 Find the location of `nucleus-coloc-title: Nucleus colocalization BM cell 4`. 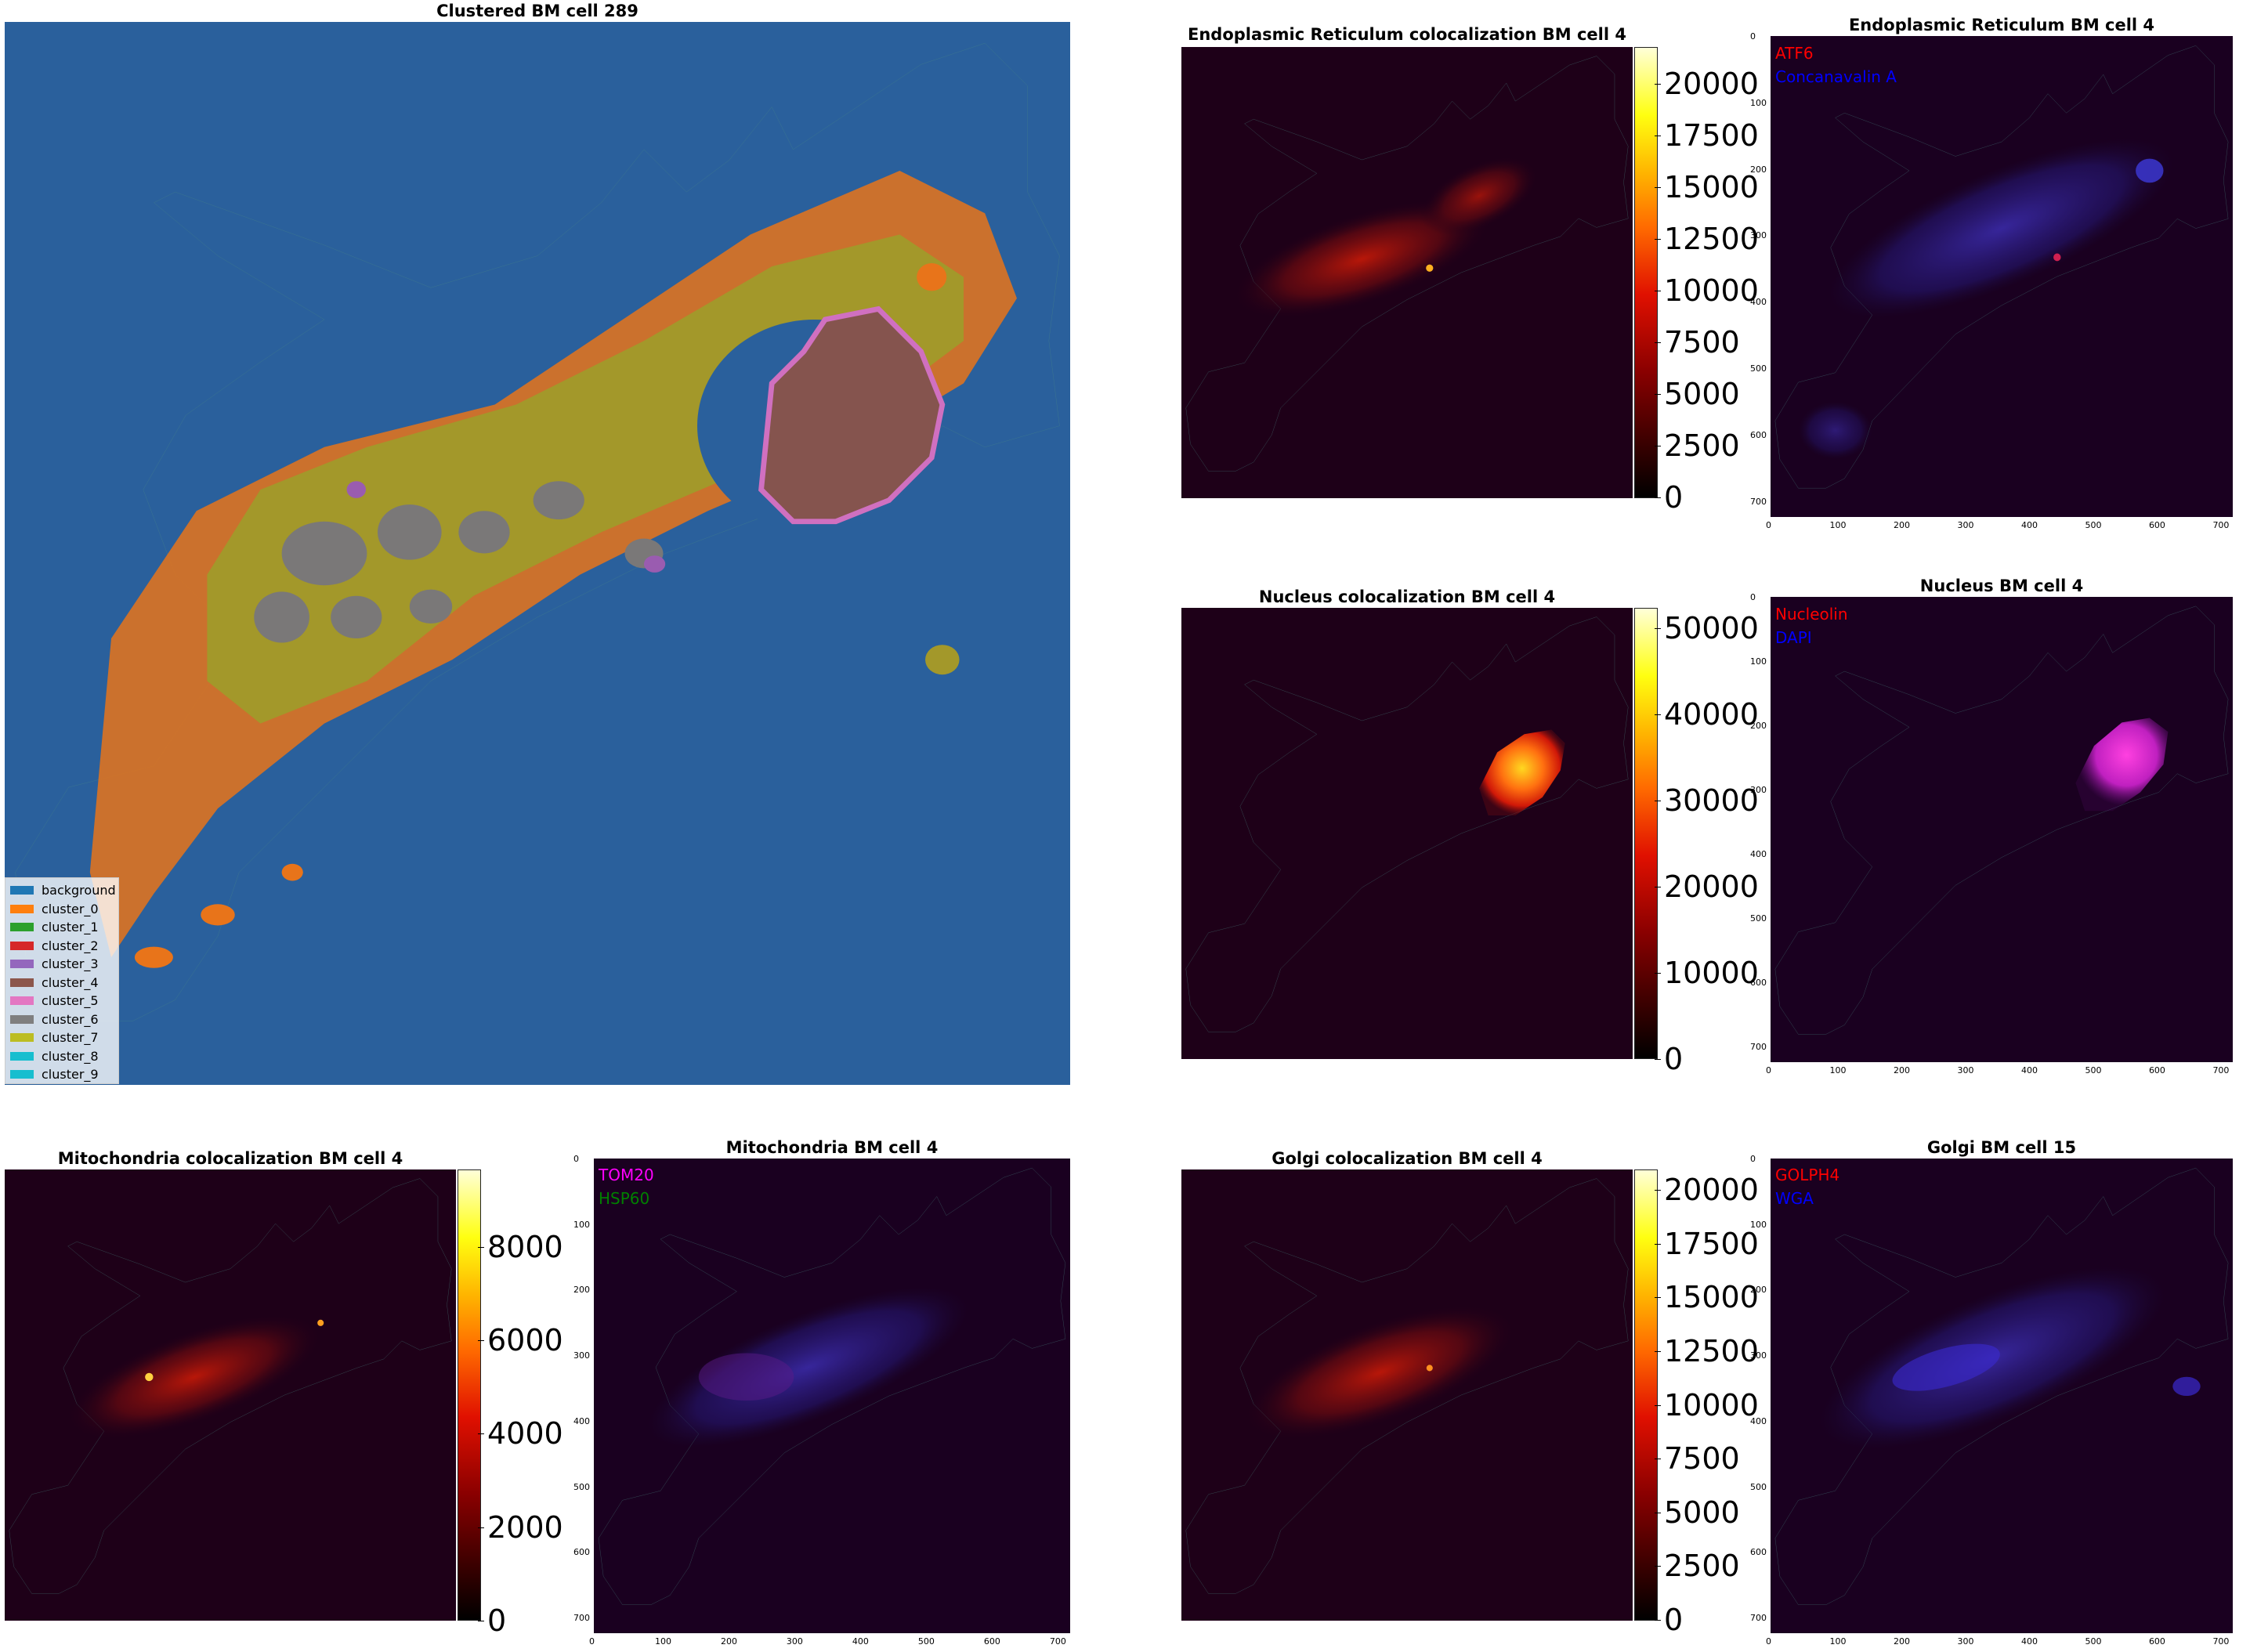

nucleus-coloc-title: Nucleus colocalization BM cell 4 is located at coordinates (1407, 596).